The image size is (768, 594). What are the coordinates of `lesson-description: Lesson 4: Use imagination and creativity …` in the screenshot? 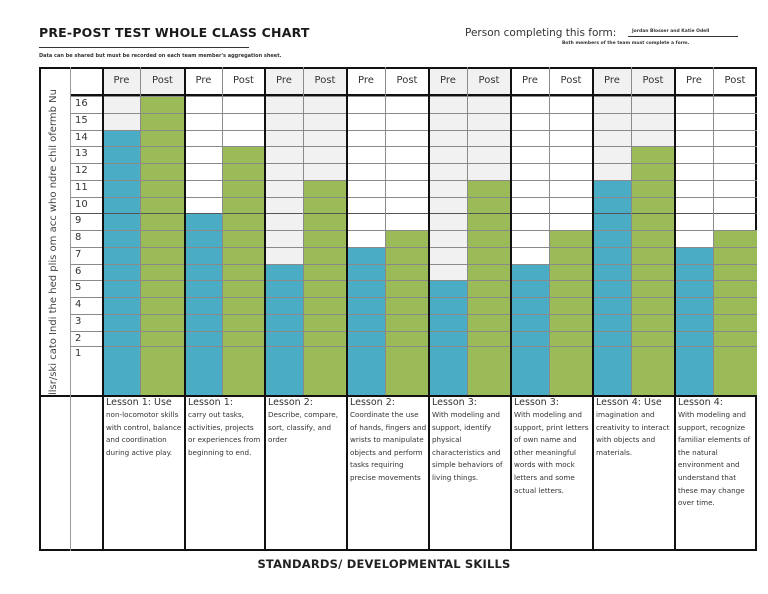 It's located at (634, 428).